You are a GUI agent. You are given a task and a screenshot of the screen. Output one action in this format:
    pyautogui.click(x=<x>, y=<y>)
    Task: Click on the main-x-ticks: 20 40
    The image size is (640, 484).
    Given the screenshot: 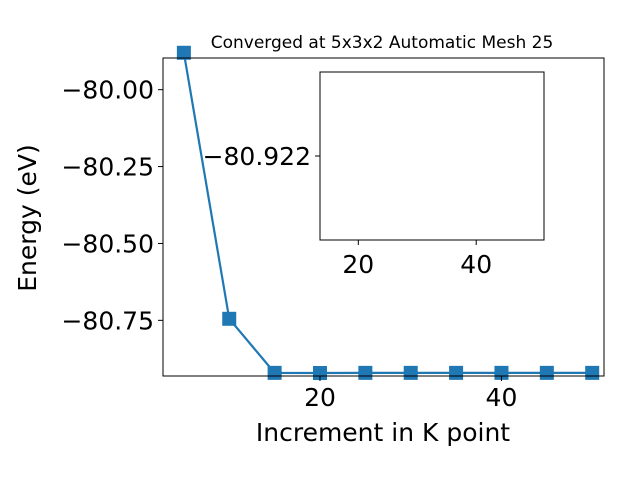 What is the action you would take?
    pyautogui.click(x=410, y=394)
    